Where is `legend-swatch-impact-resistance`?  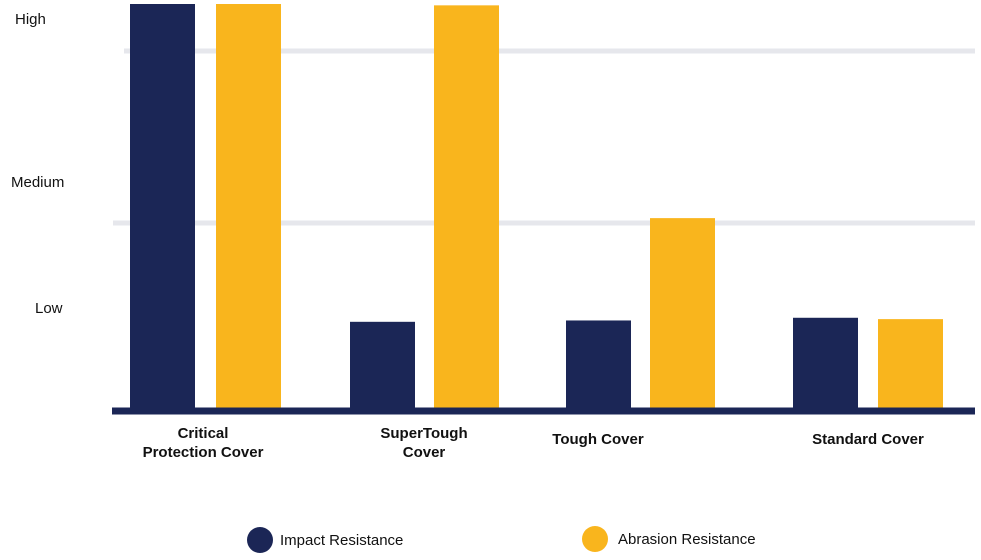
legend-swatch-impact-resistance is located at coordinates (260, 540).